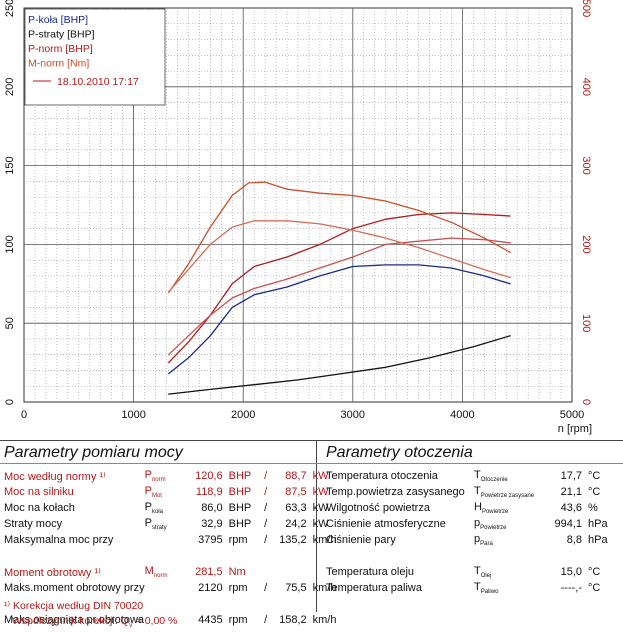  What do you see at coordinates (353, 415) in the screenshot?
I see `x-tick-label: 3000` at bounding box center [353, 415].